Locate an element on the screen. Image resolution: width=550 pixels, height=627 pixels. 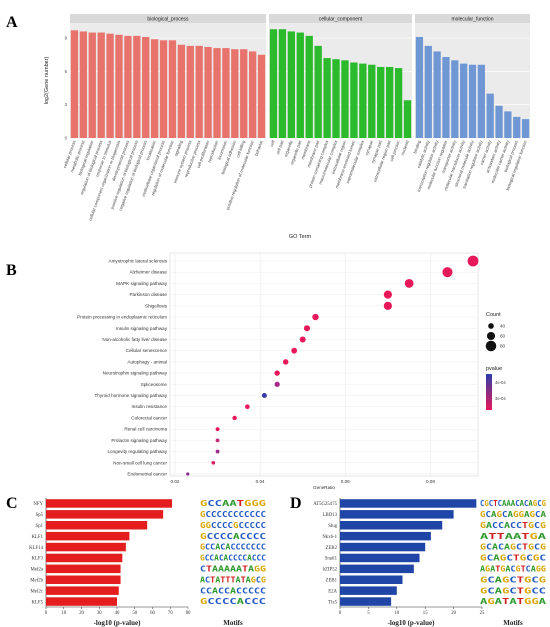
y-tick-label: Sp5 is located at coordinates (40, 515).